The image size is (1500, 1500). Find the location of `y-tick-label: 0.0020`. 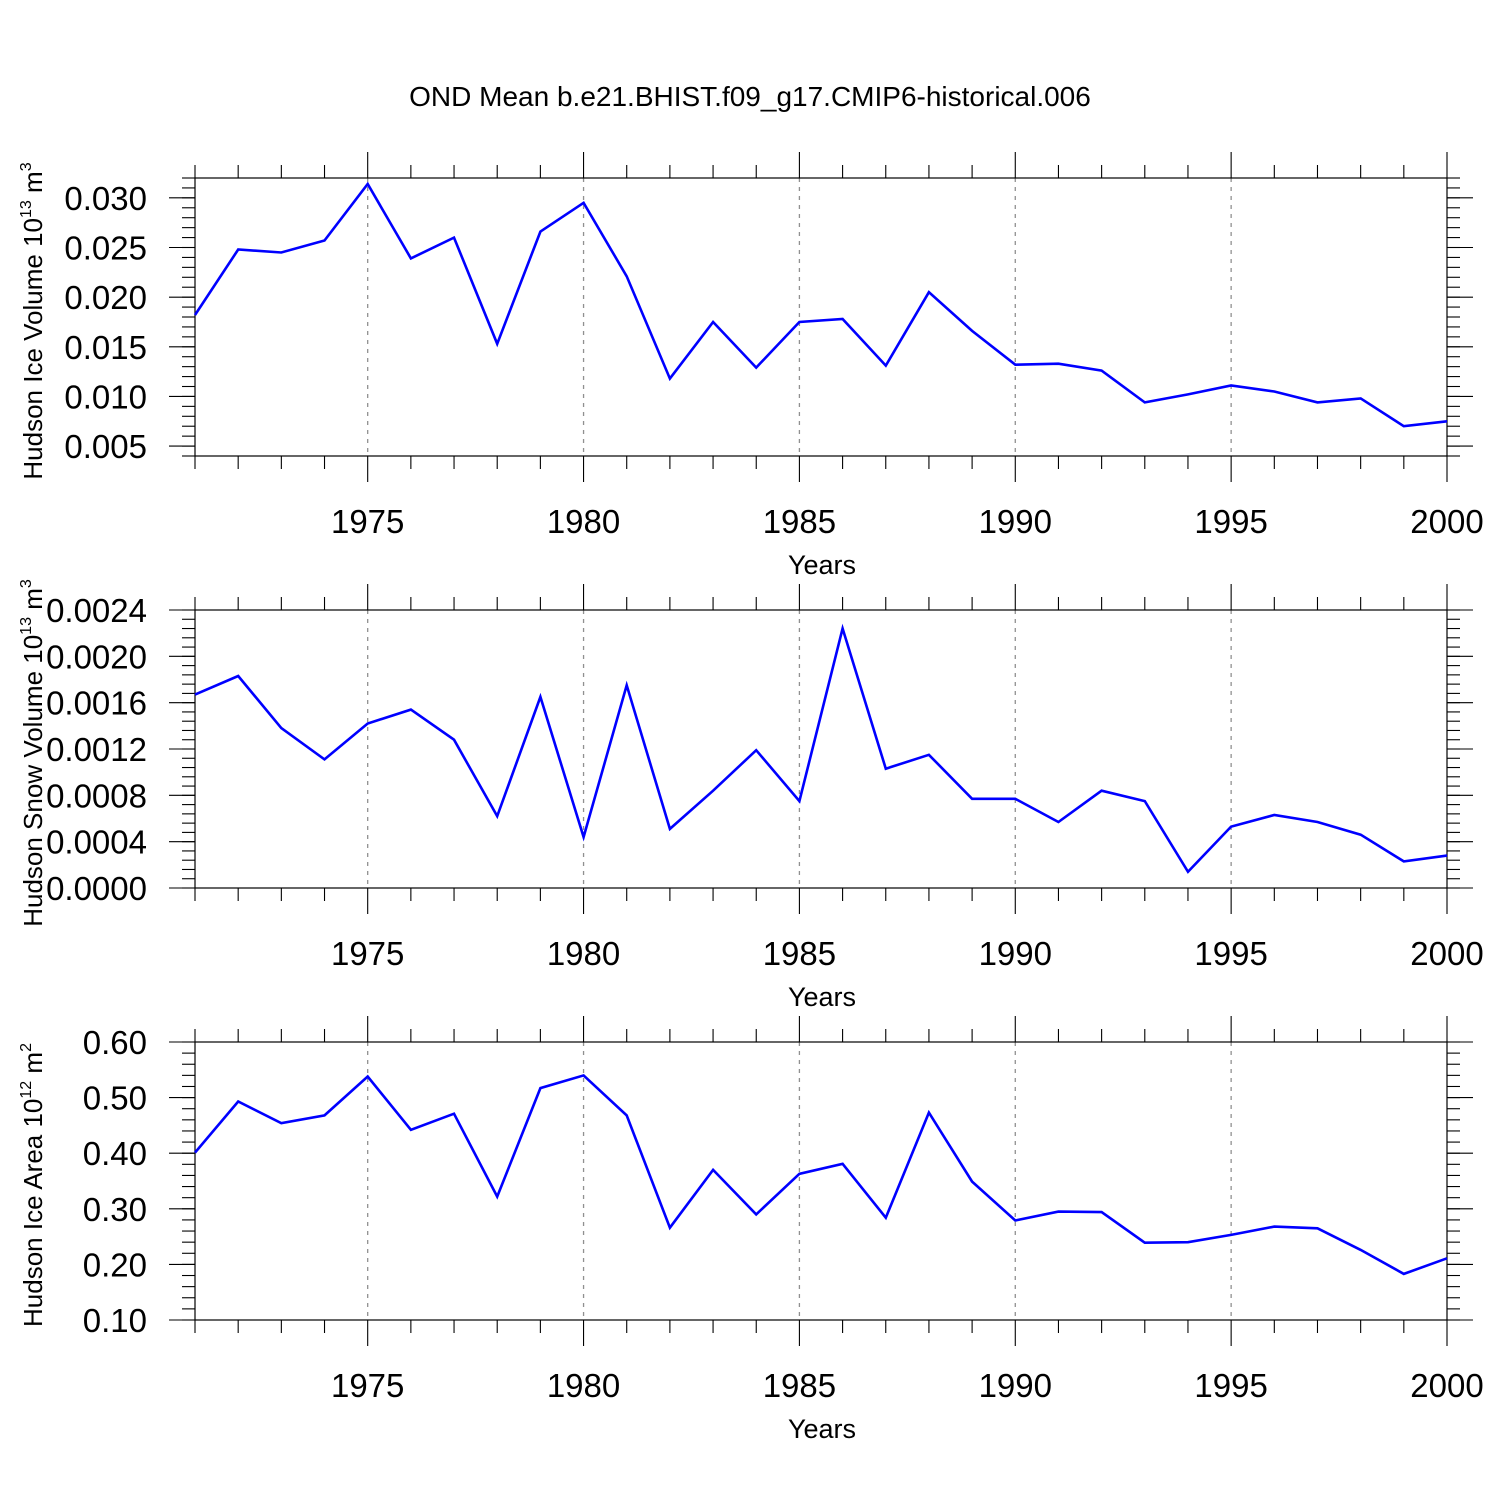

y-tick-label: 0.0020 is located at coordinates (96, 656).